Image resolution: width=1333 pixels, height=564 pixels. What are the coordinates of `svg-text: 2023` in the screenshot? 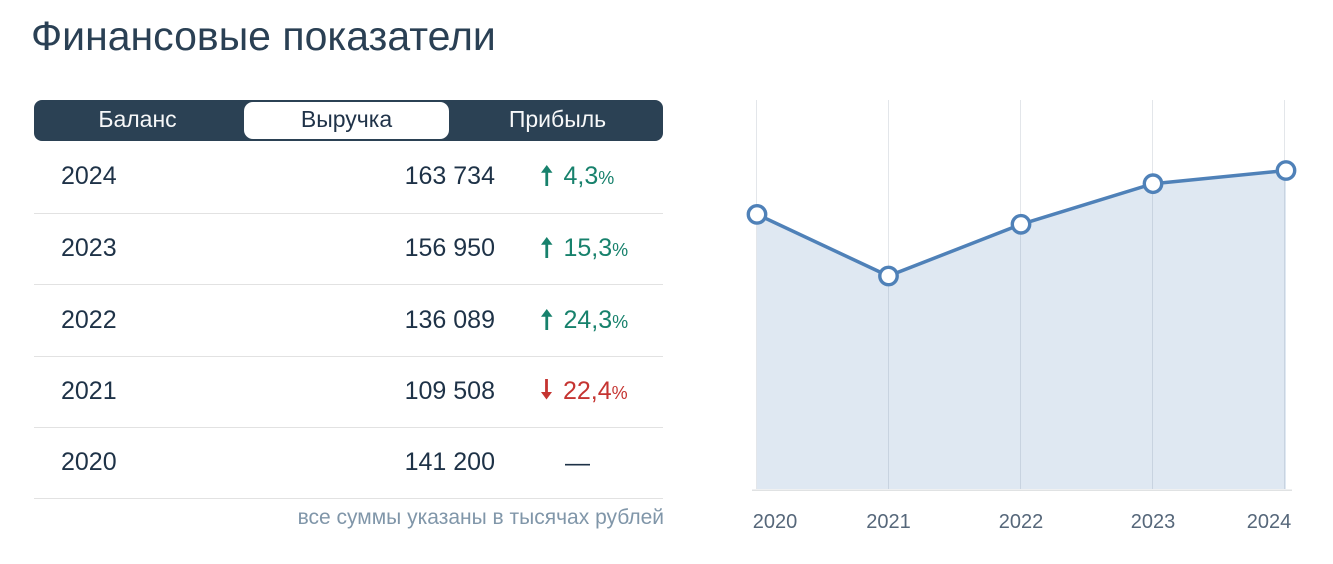 It's located at (1153, 522).